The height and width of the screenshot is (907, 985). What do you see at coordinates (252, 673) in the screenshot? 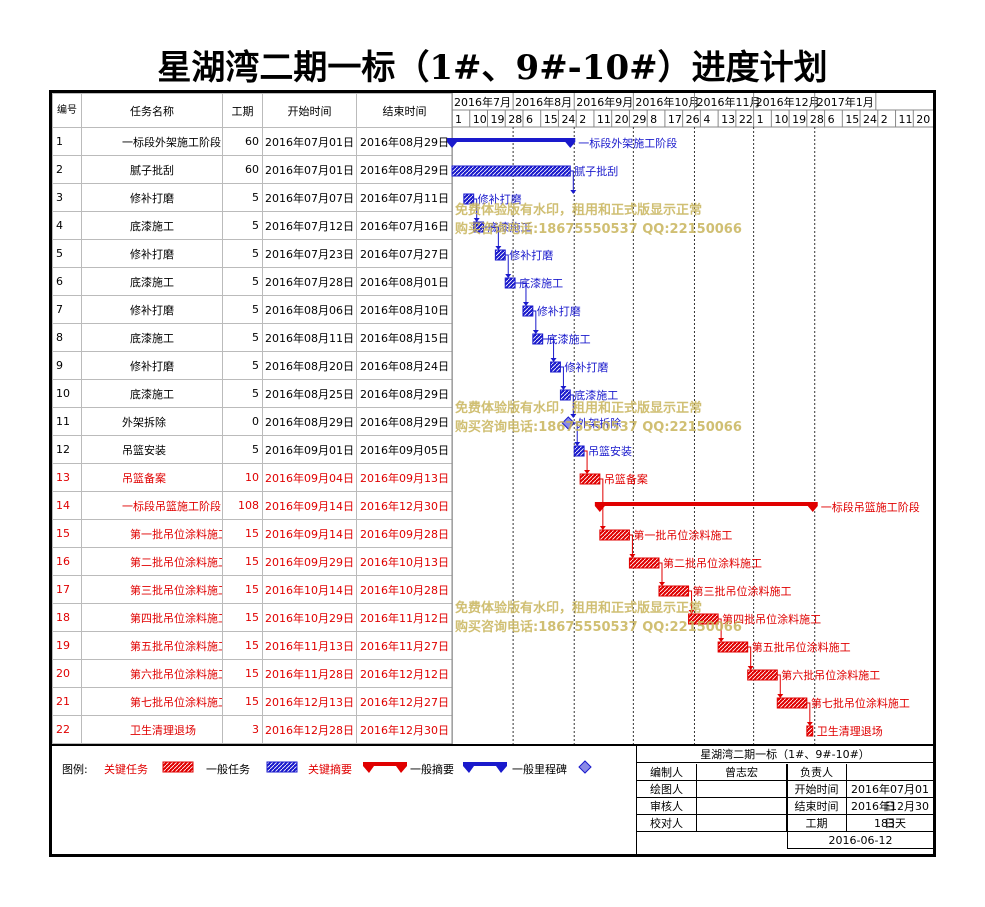
I see `table-row: 20 第六批吊位涂料施工 15 2016年11月28日 2016年12月12日` at bounding box center [252, 673].